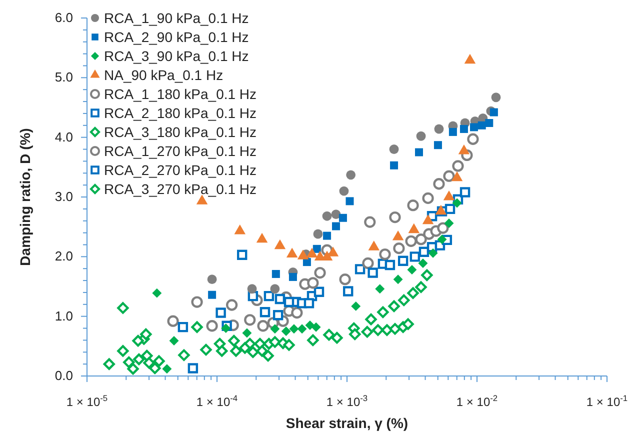  Describe the element at coordinates (180, 189) in the screenshot. I see `legend-label: RCA_3_270 kPa_0.1 Hz` at that location.